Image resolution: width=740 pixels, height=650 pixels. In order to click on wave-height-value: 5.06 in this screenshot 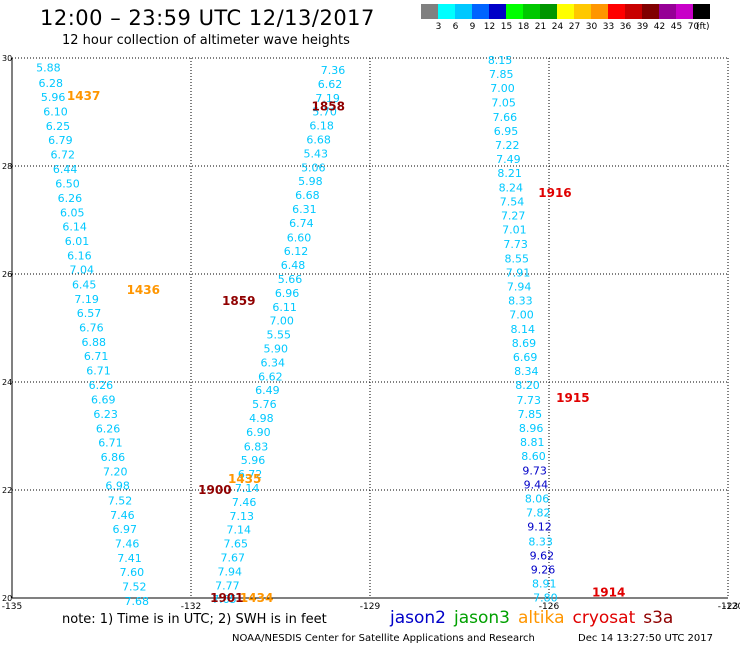, I will do `click(313, 168)`.